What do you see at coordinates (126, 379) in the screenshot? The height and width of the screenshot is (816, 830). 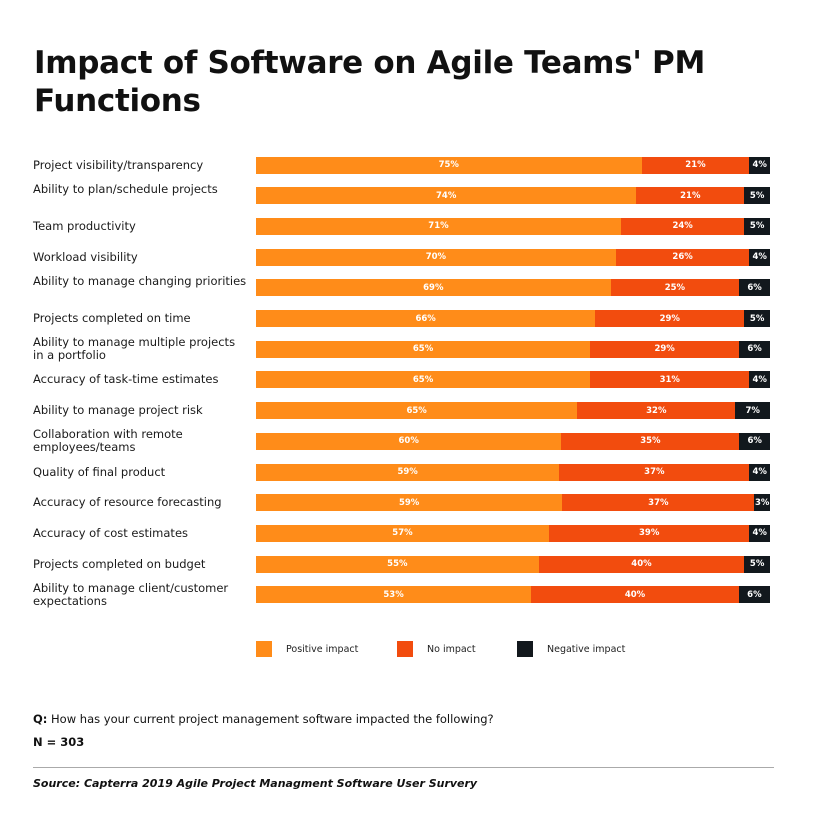 I see `category-label: Accuracy of task-time estimates` at bounding box center [126, 379].